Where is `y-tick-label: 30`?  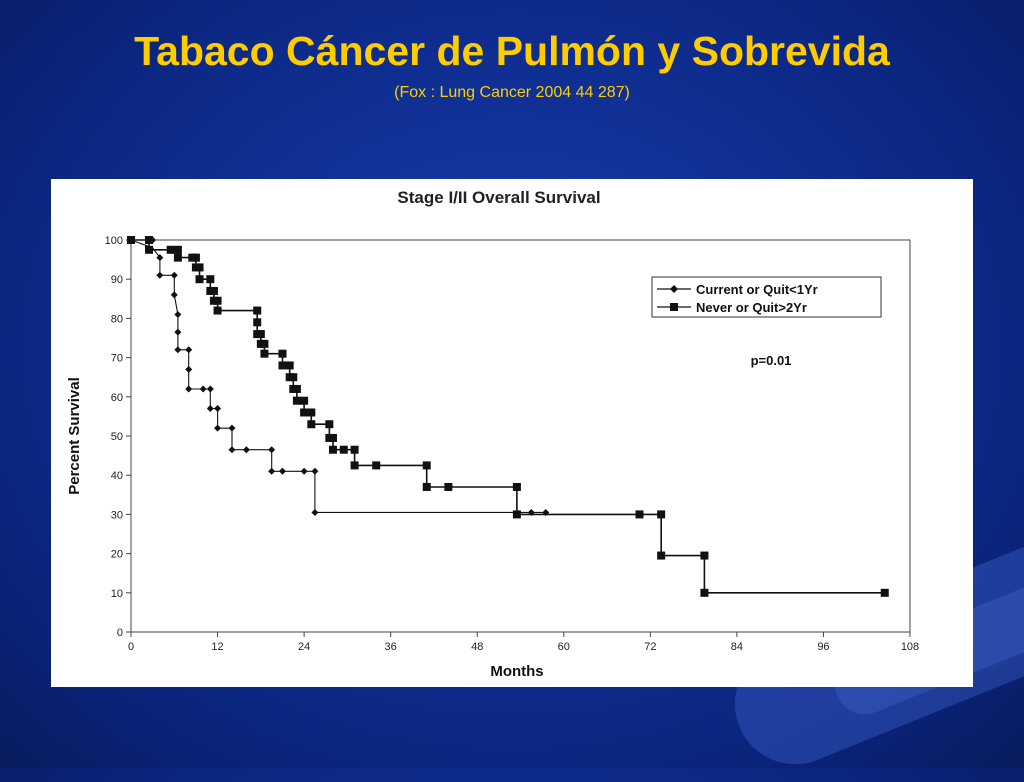 y-tick-label: 30 is located at coordinates (117, 515).